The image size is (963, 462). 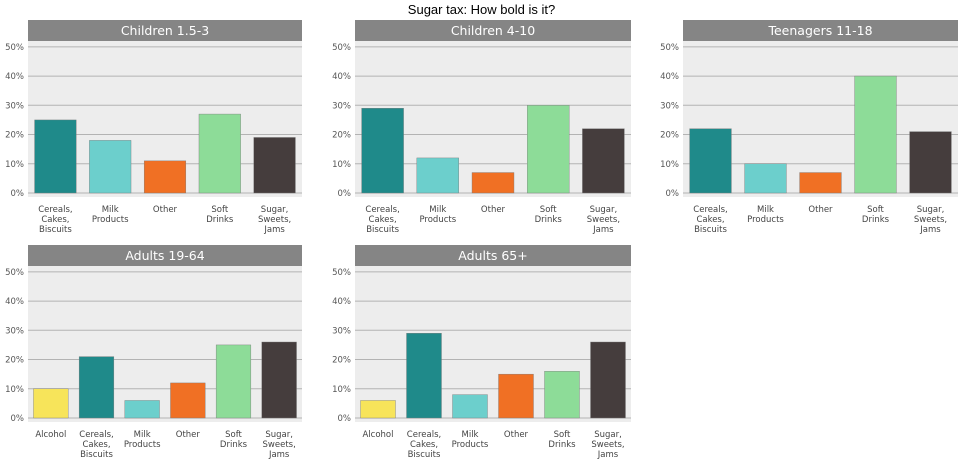 I want to click on facet-title: Adults 19-64, so click(x=164, y=255).